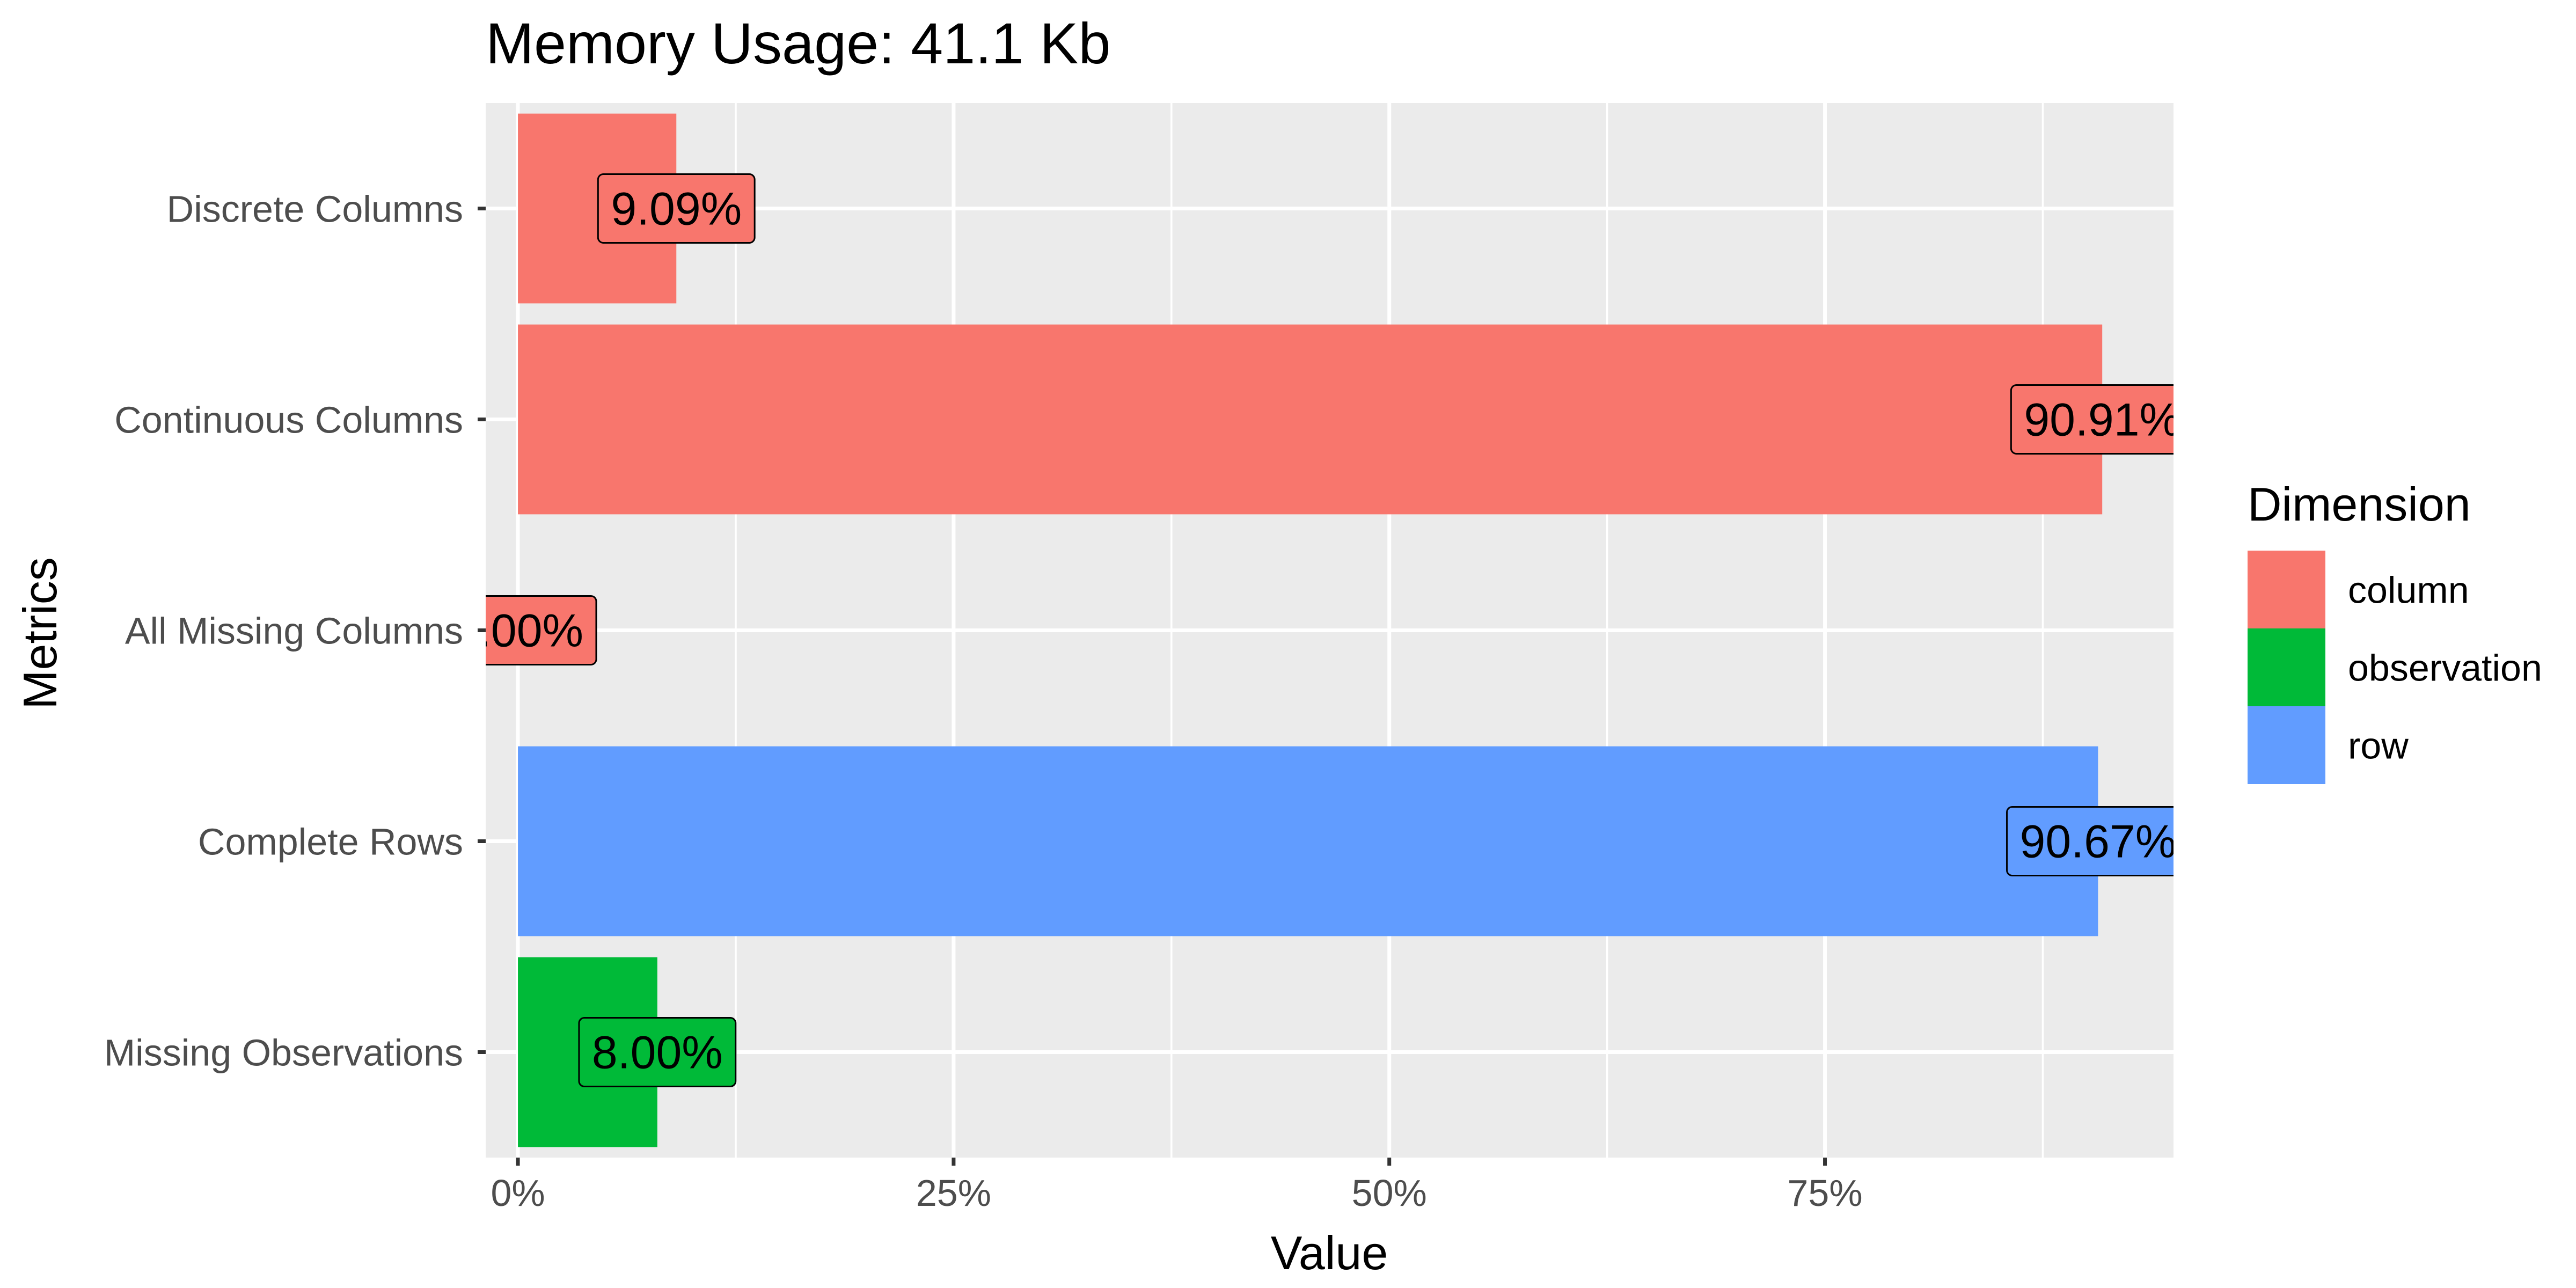 This screenshot has width=2576, height=1288. What do you see at coordinates (2445, 668) in the screenshot?
I see `legend-label: observation` at bounding box center [2445, 668].